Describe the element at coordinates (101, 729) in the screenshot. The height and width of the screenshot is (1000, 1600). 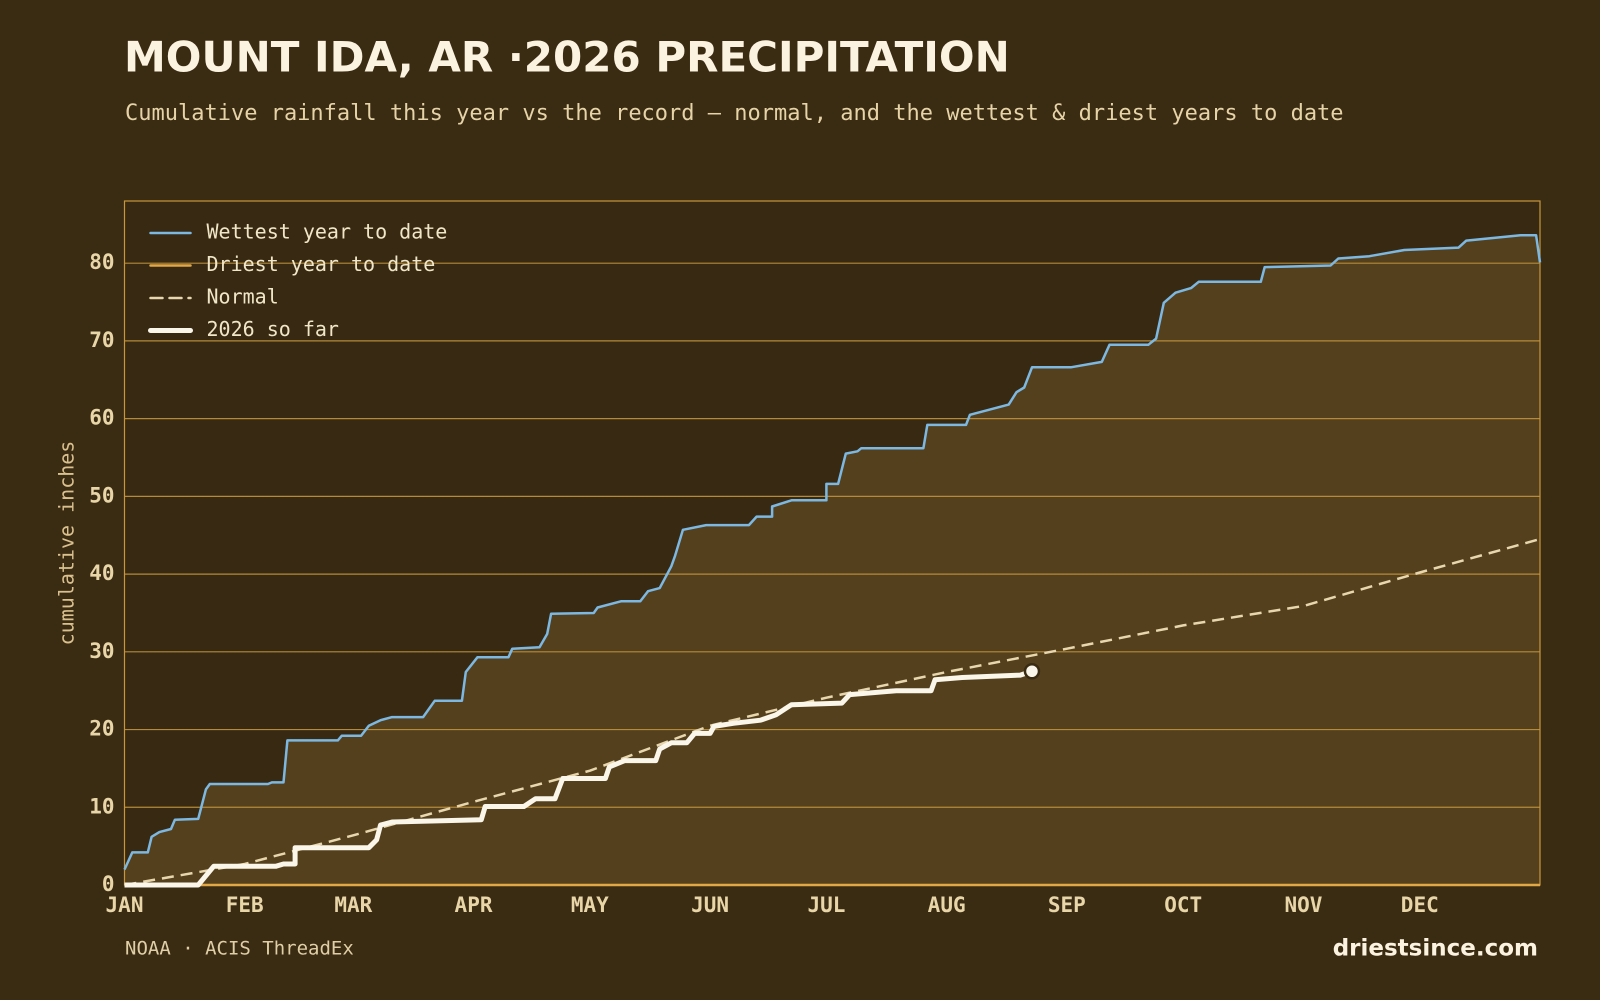
I see `y-tick-label: 20` at that location.